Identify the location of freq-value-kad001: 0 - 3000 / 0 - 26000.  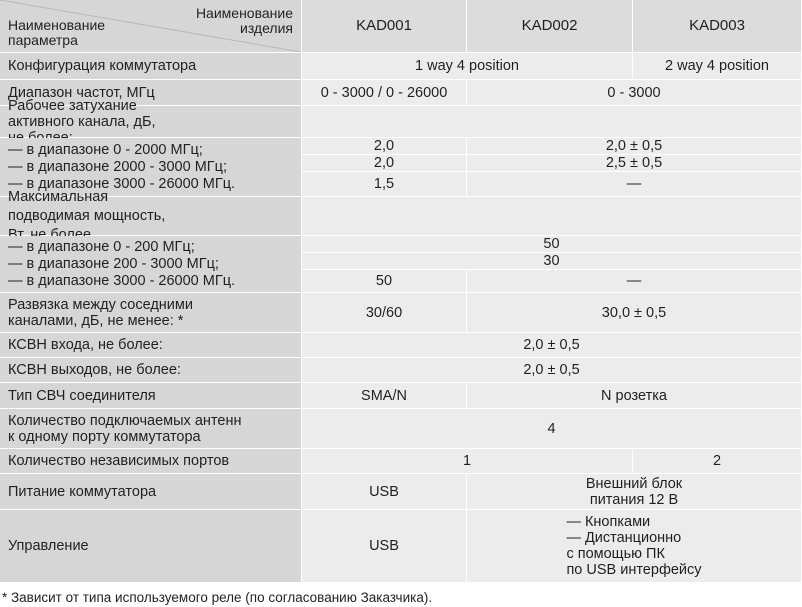
(384, 92).